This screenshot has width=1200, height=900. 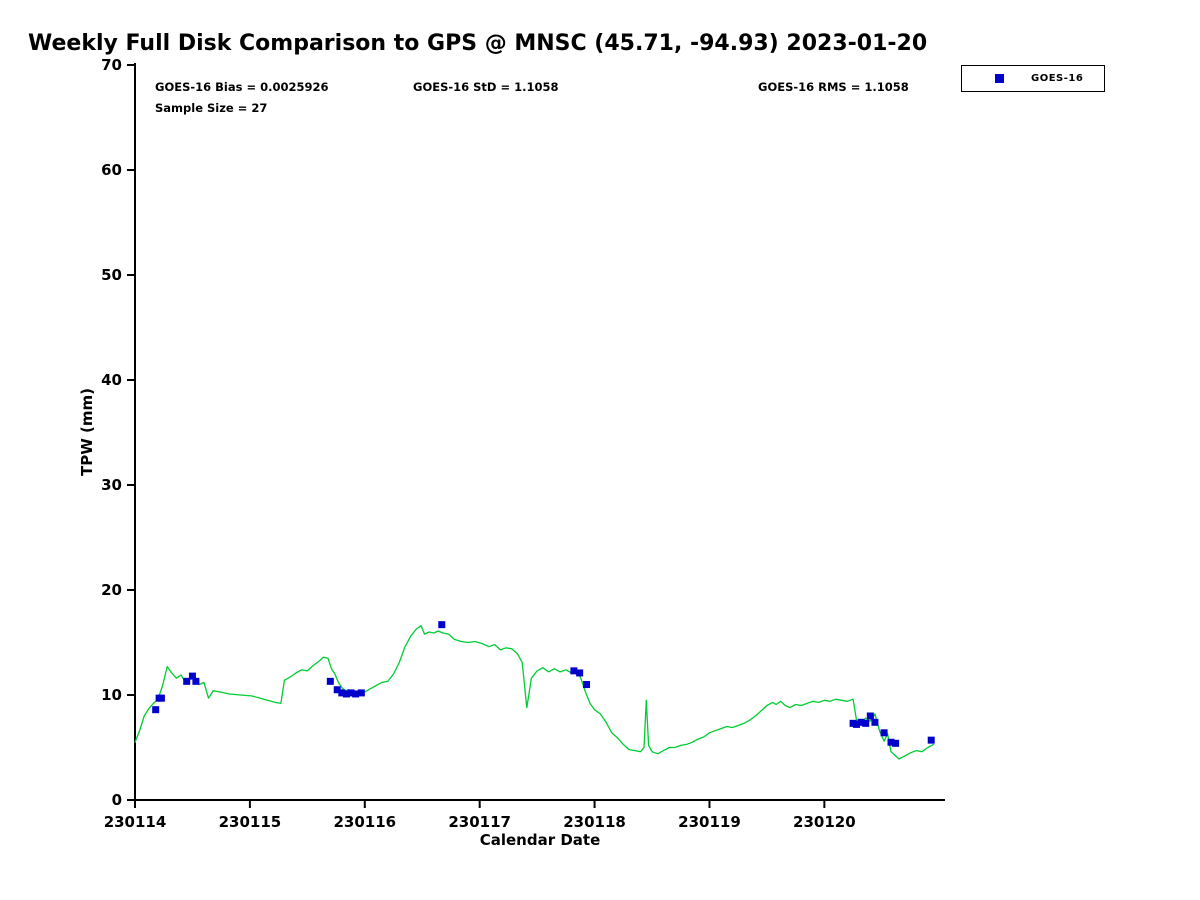 I want to click on legend-square-marker-icon, so click(x=999, y=78).